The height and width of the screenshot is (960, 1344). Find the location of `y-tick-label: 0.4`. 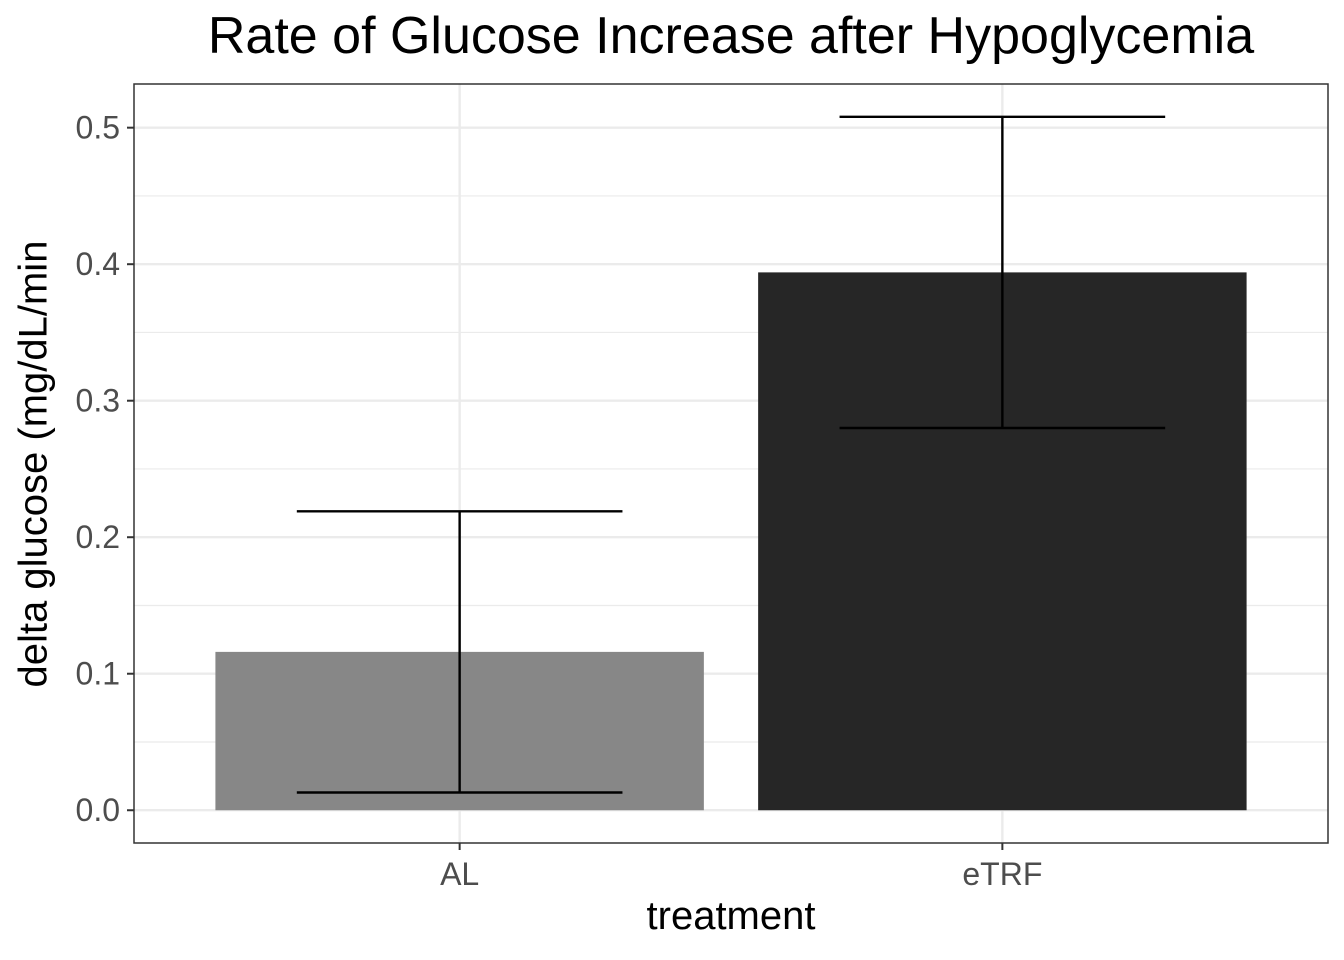

y-tick-label: 0.4 is located at coordinates (98, 264).